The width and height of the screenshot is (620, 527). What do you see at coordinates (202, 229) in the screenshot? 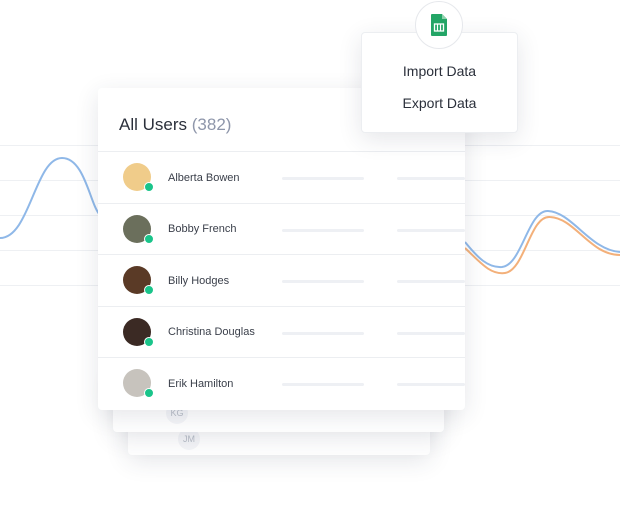
I see `user-name: Bobby French` at bounding box center [202, 229].